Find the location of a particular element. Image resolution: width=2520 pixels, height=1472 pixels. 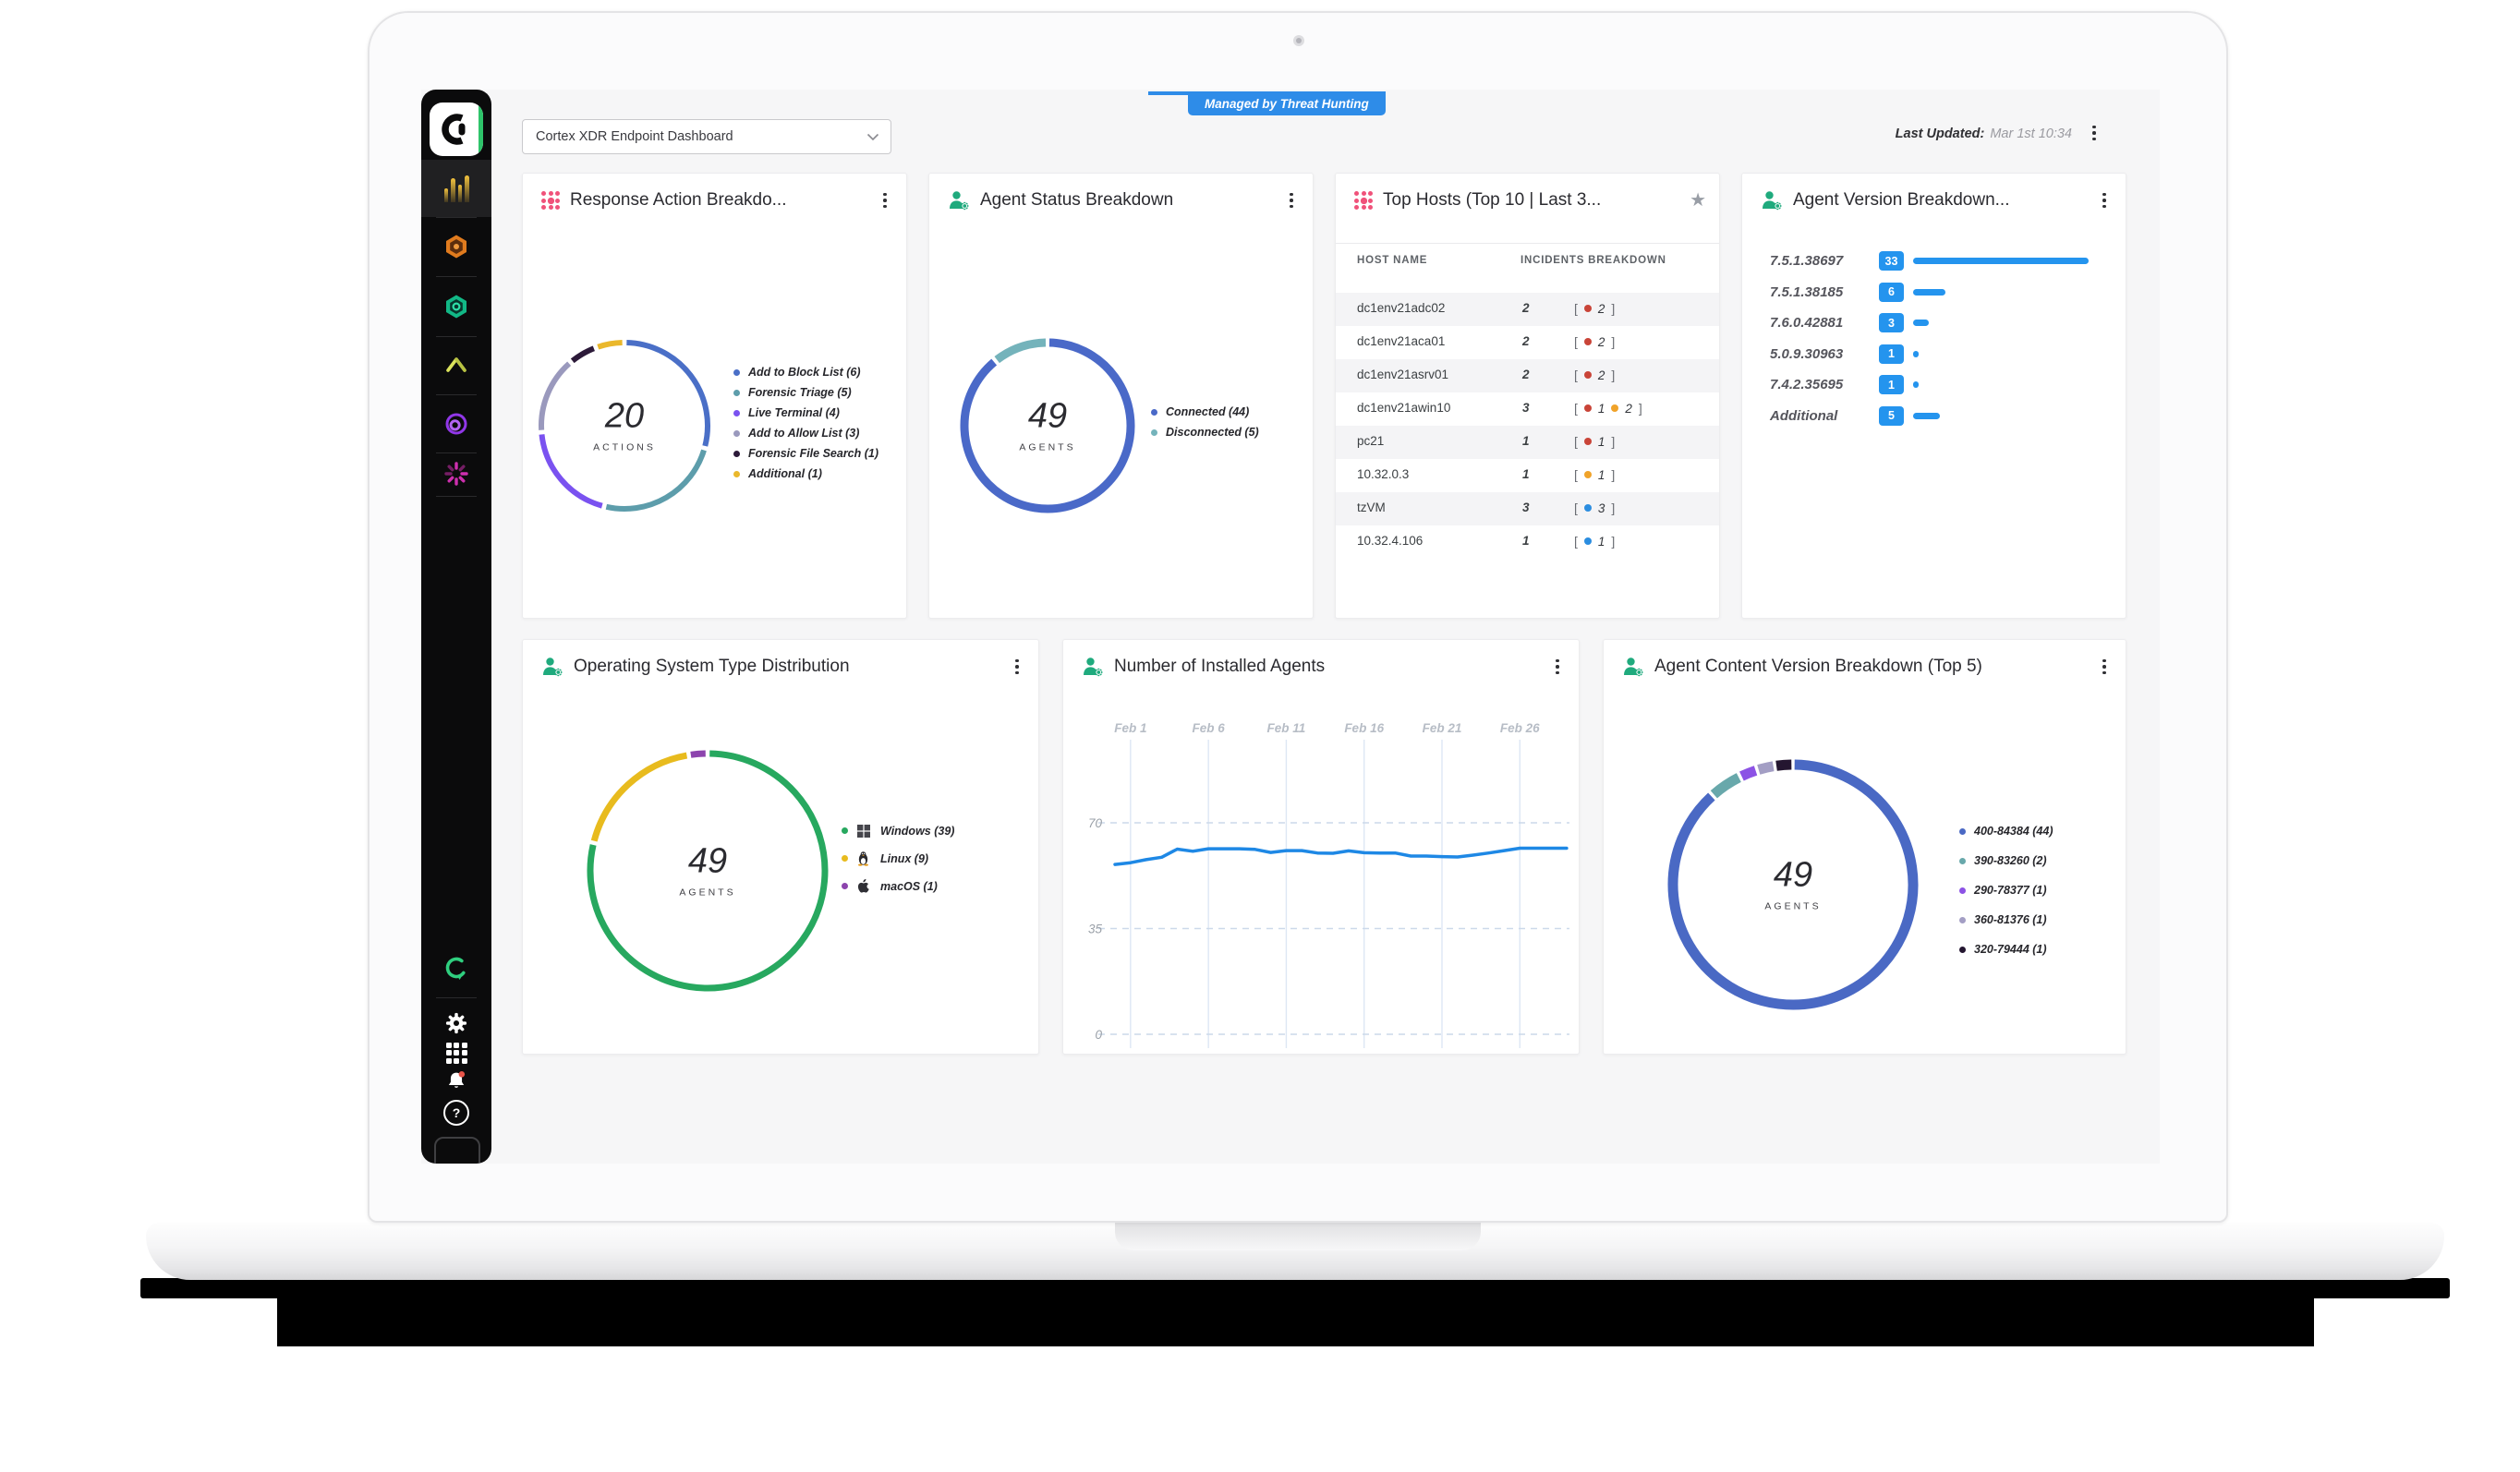

incident-count: 3 is located at coordinates (1526, 507).